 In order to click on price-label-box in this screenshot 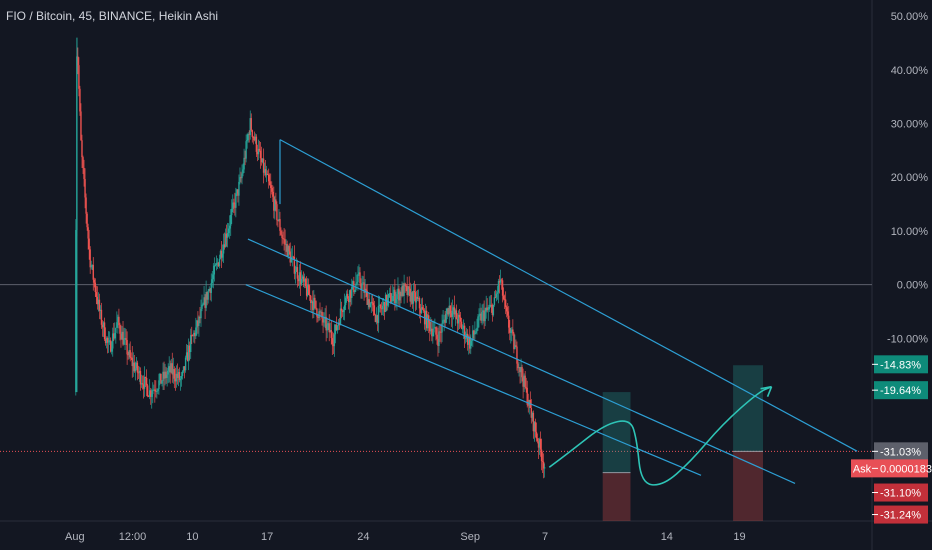, I will do `click(901, 364)`.